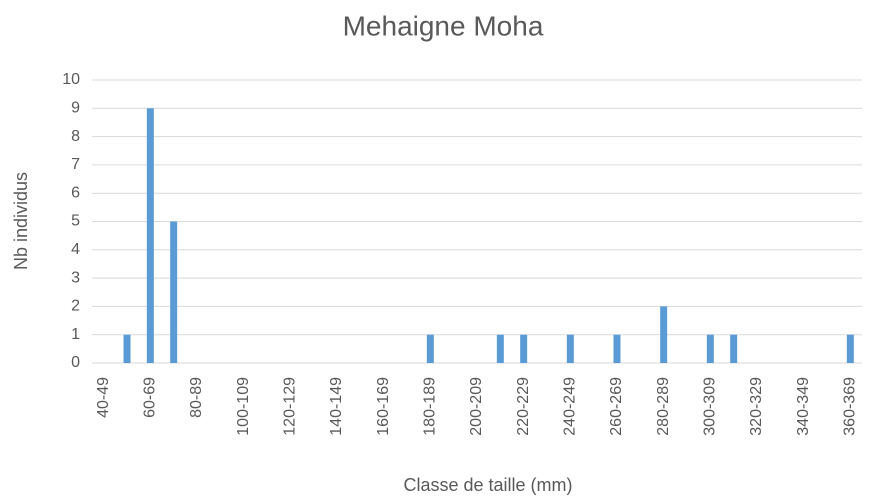  What do you see at coordinates (243, 406) in the screenshot?
I see `x-tick-label: 100-109` at bounding box center [243, 406].